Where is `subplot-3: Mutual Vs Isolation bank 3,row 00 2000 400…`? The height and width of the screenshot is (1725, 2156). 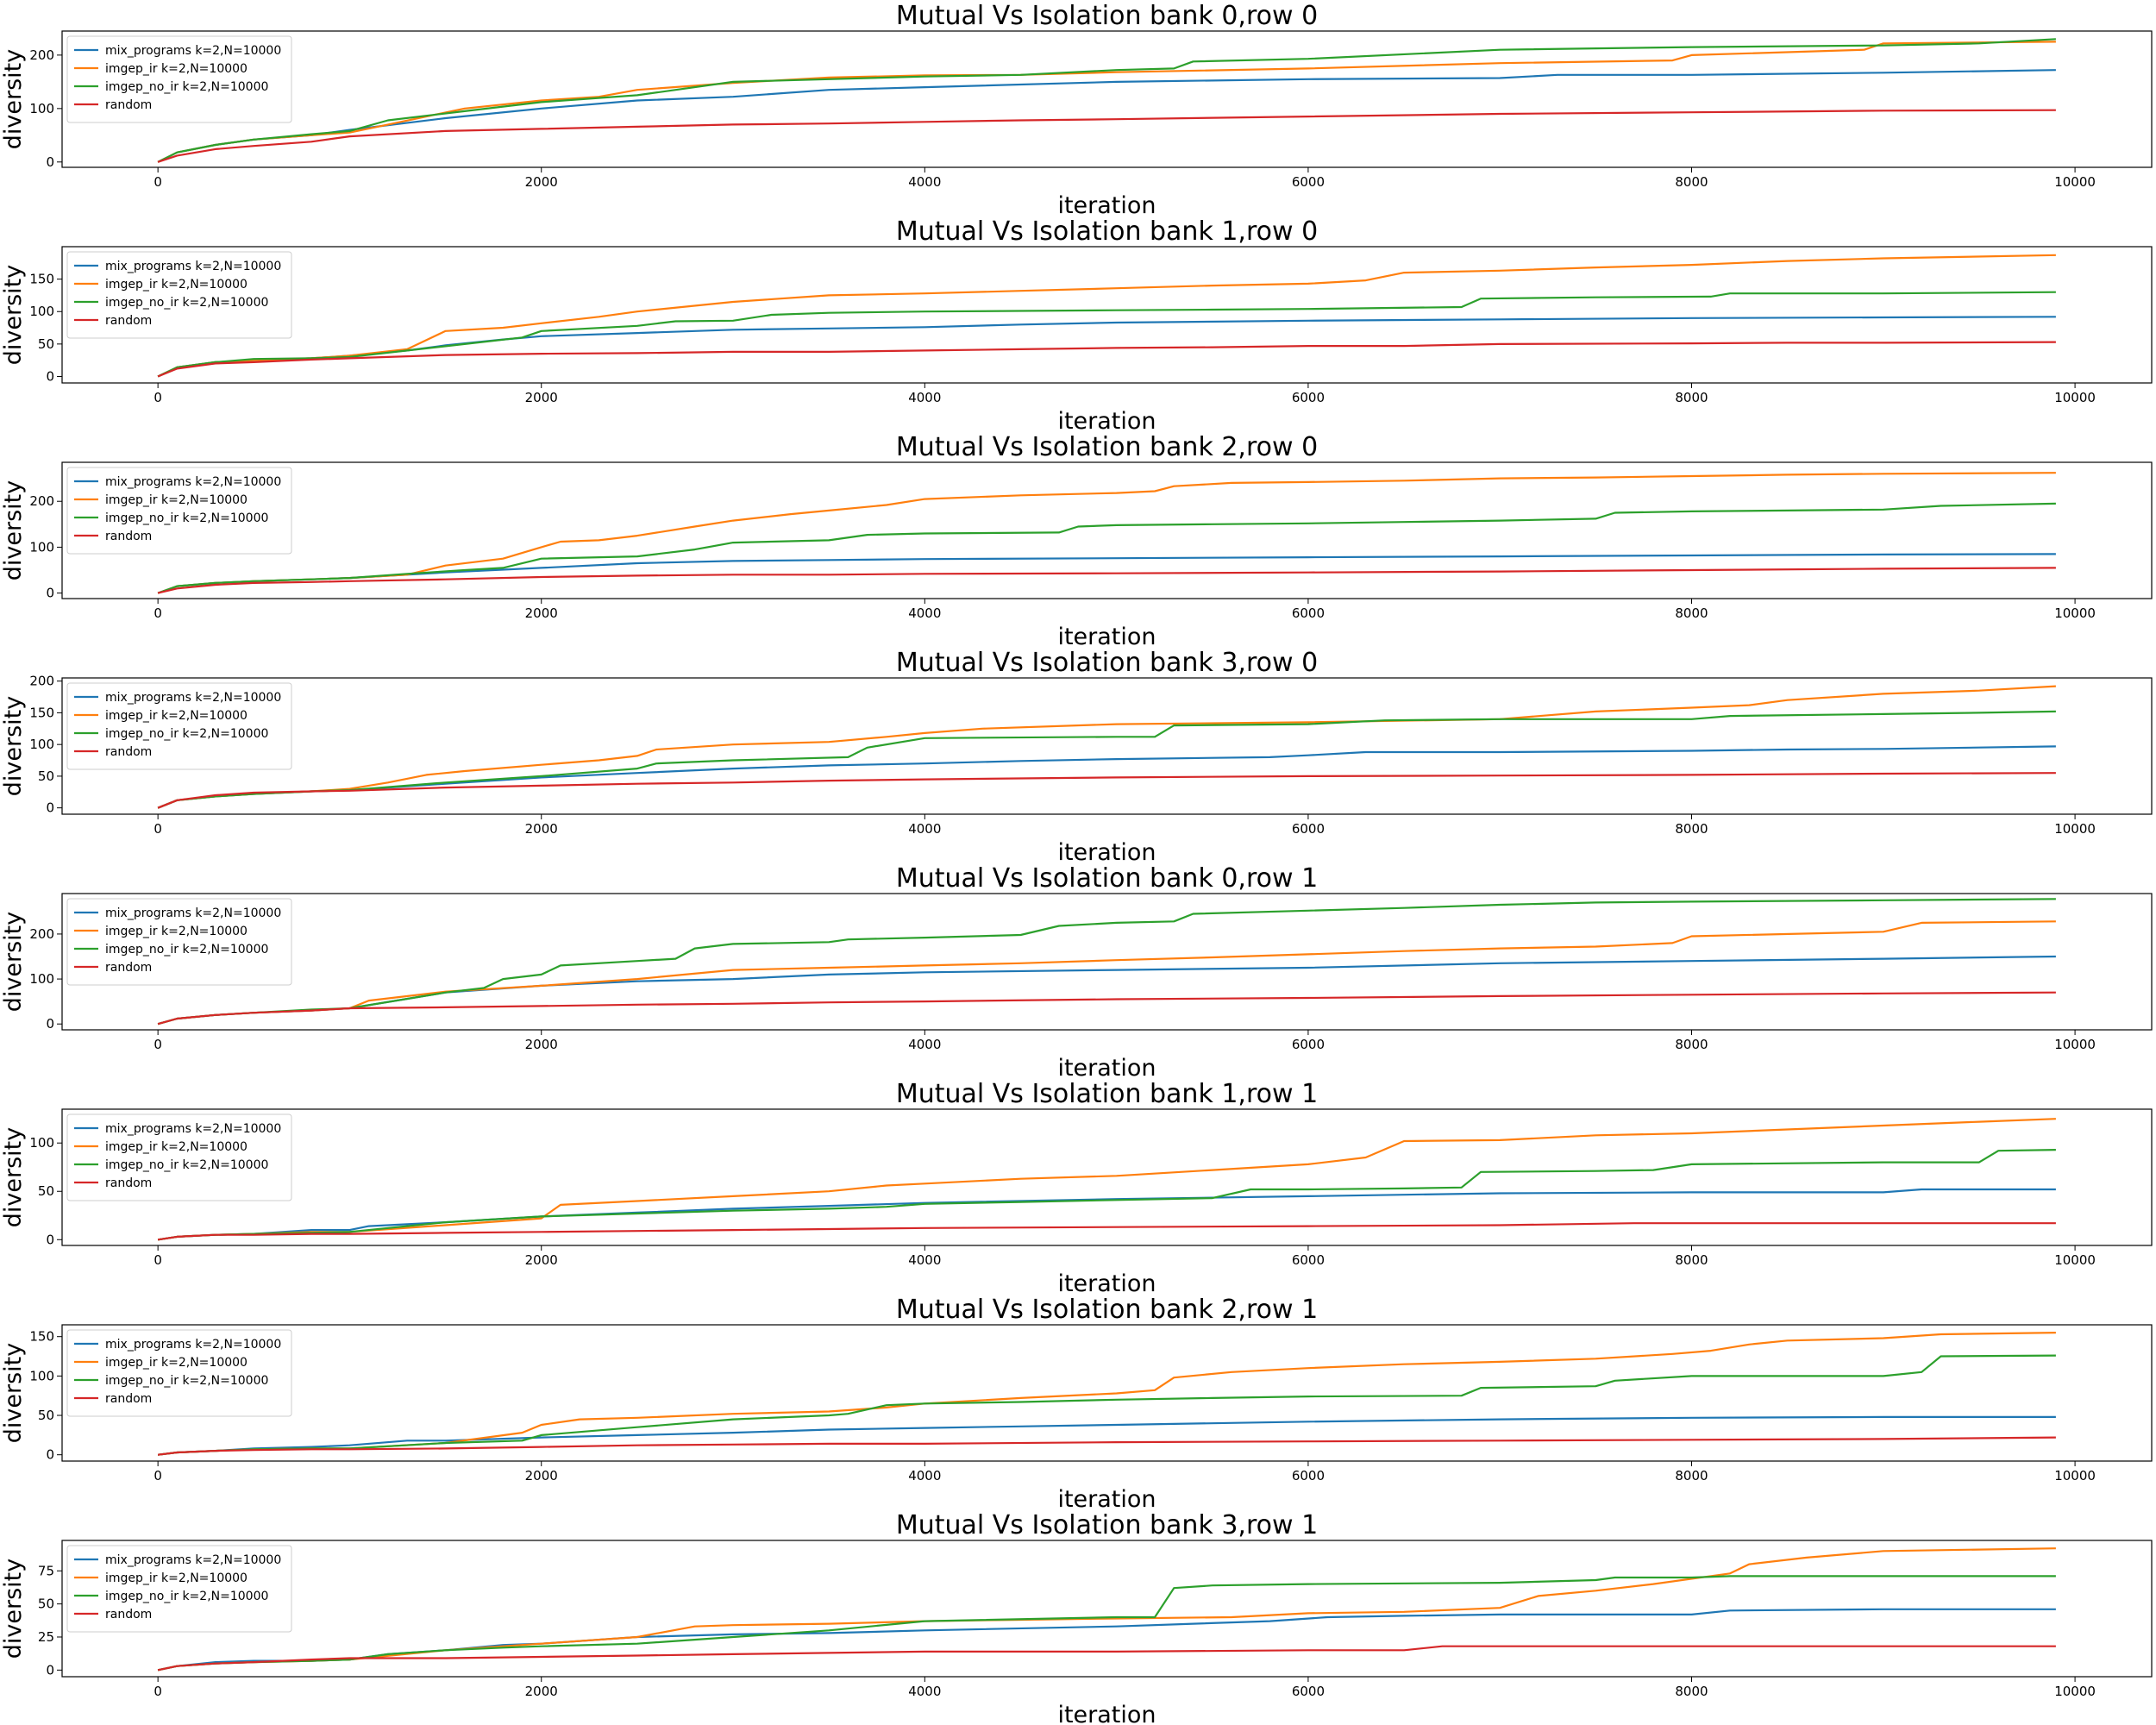 subplot-3: Mutual Vs Isolation bank 3,row 00 2000 400… is located at coordinates (1076, 757).